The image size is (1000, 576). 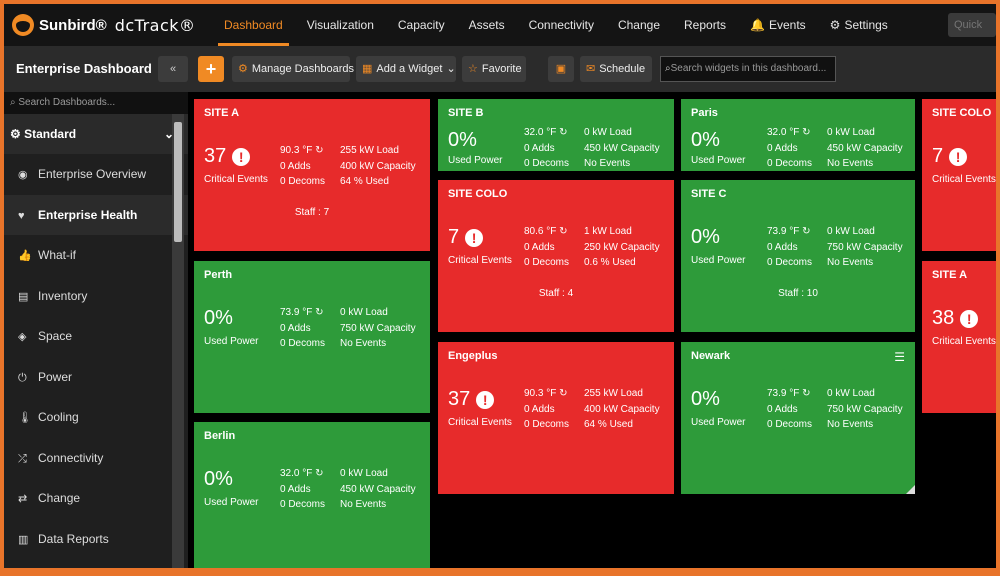 I want to click on usage-value: 64 % Used, so click(x=364, y=181).